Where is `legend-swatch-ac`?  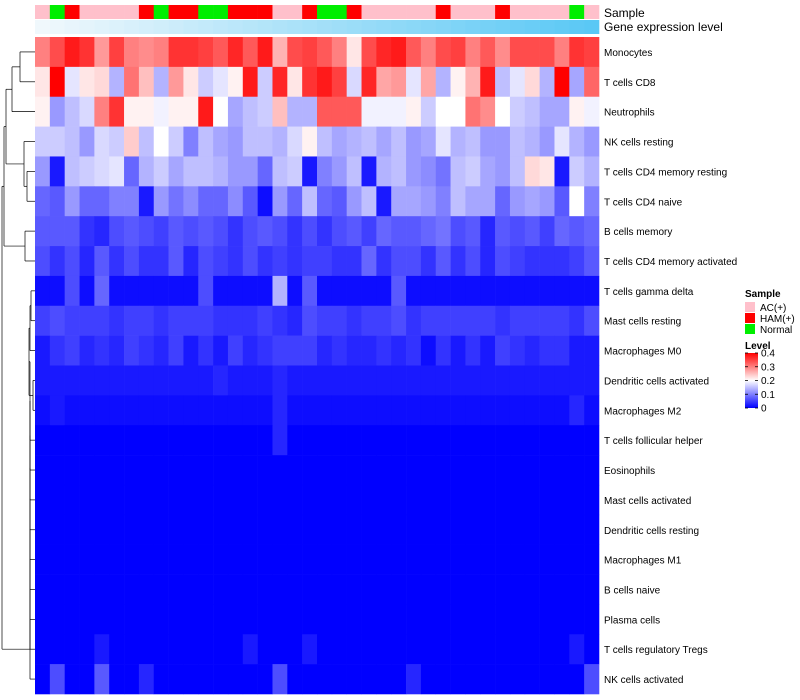
legend-swatch-ac is located at coordinates (750, 307).